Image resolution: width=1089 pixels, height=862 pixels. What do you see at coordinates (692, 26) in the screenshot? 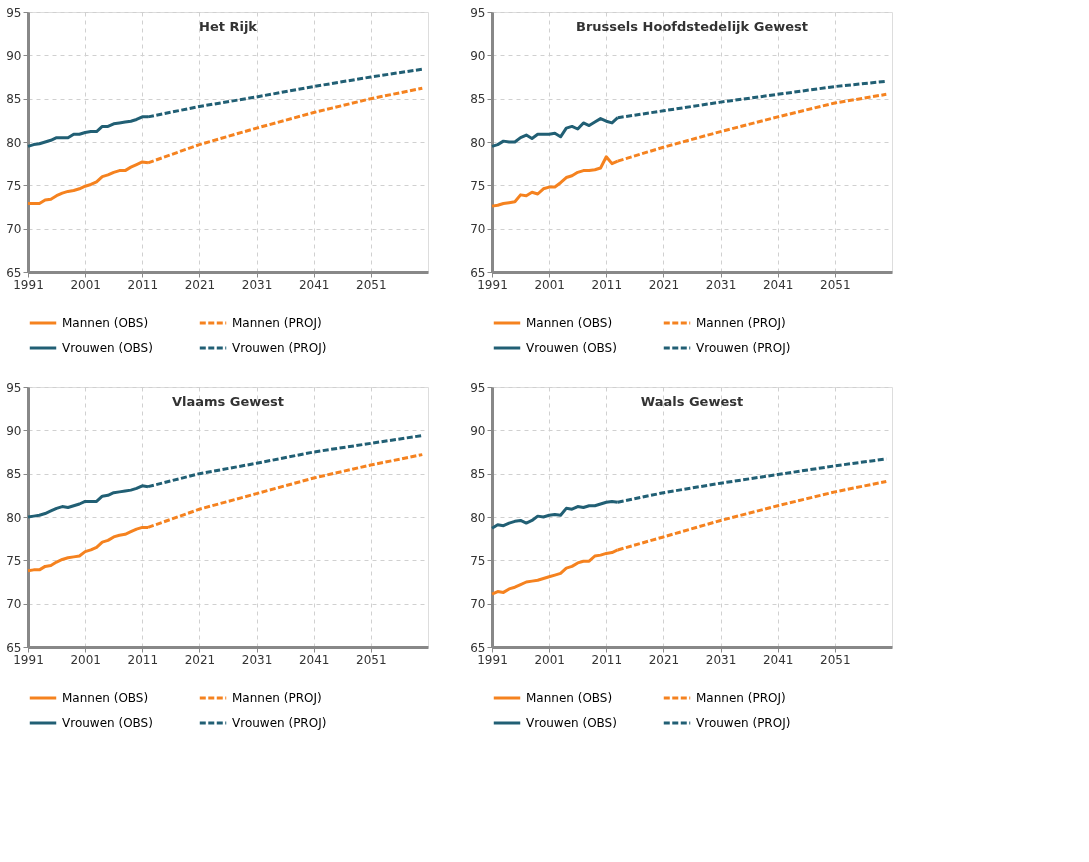
I see `text: Brussels Hoofdstedelijk Gewest` at bounding box center [692, 26].